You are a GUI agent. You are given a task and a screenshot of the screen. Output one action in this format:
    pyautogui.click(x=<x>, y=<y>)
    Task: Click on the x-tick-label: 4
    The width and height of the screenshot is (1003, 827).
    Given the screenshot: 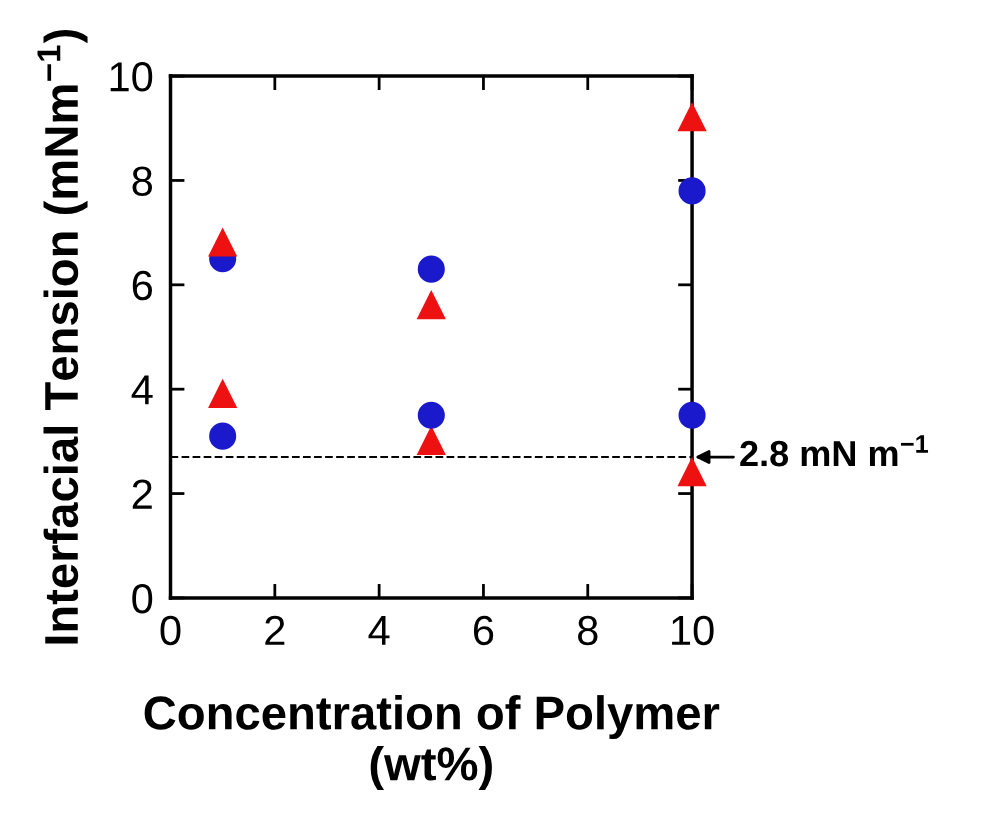 What is the action you would take?
    pyautogui.click(x=379, y=630)
    